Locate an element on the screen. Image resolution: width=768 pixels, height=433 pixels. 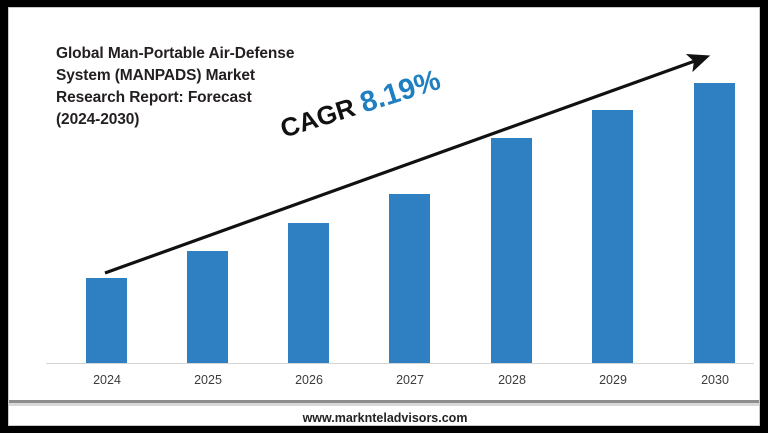
footer-website: www.marknteladvisors.com is located at coordinates (385, 418).